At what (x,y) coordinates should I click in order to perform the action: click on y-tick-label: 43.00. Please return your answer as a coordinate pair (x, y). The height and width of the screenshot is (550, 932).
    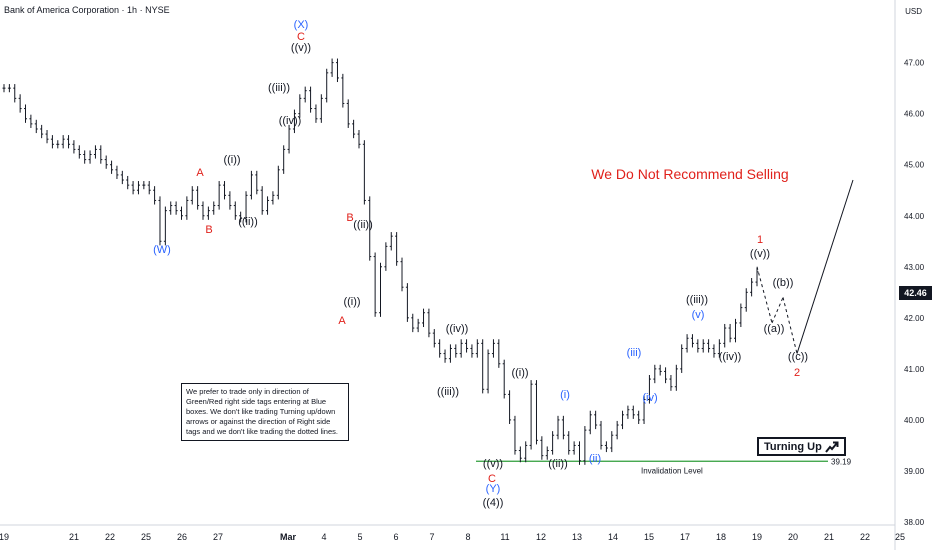
    Looking at the image, I should click on (914, 267).